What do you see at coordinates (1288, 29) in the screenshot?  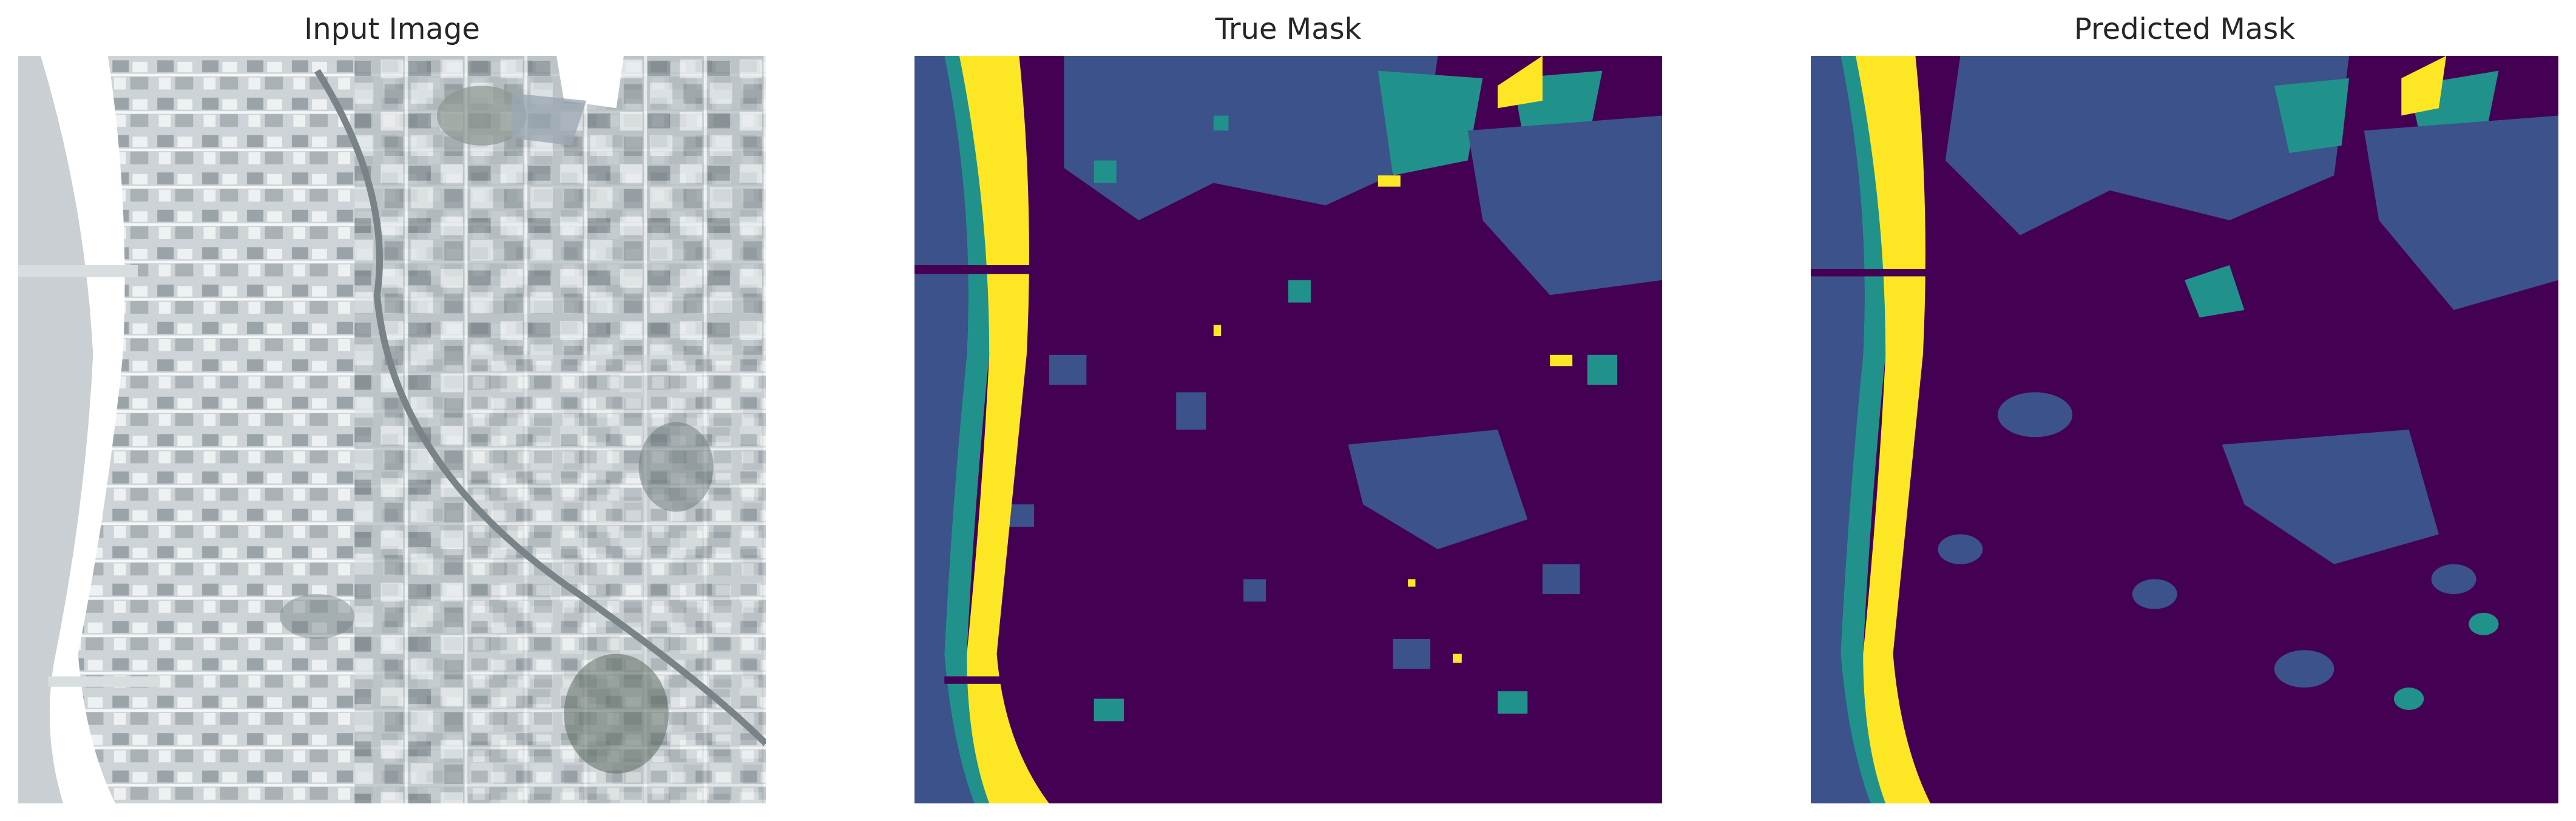 I see `true-mask-title: True Mask` at bounding box center [1288, 29].